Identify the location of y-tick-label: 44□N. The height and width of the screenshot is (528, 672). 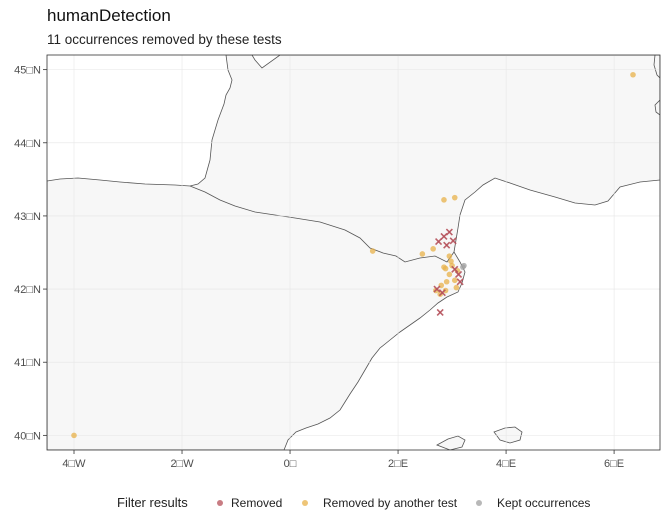
(27, 144).